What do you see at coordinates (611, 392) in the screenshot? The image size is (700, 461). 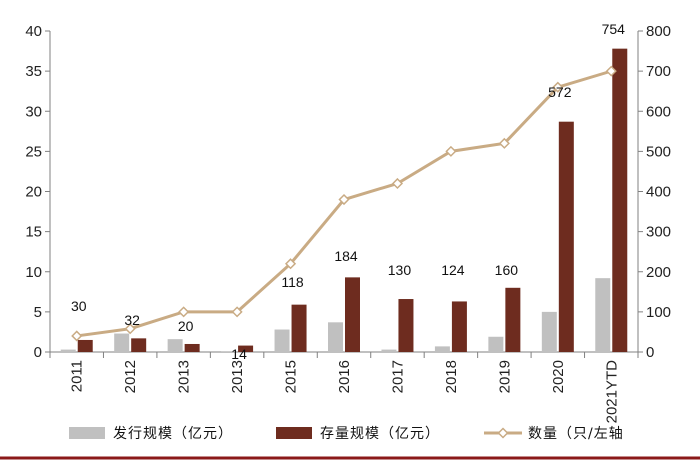 I see `x-tick-label: 2021YTD` at bounding box center [611, 392].